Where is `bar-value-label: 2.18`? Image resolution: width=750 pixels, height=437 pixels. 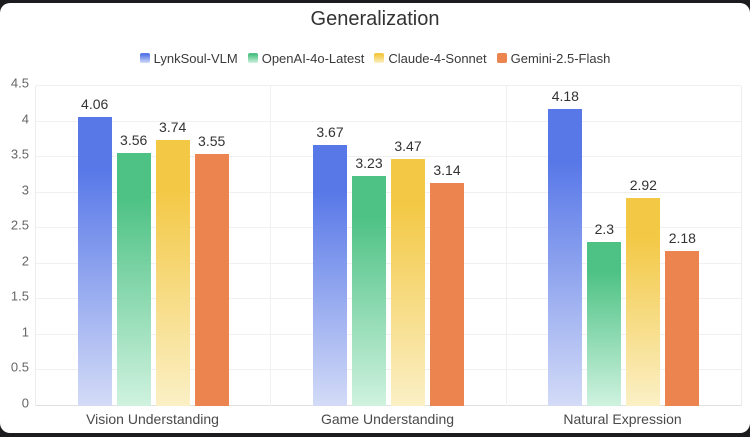 bar-value-label: 2.18 is located at coordinates (682, 237).